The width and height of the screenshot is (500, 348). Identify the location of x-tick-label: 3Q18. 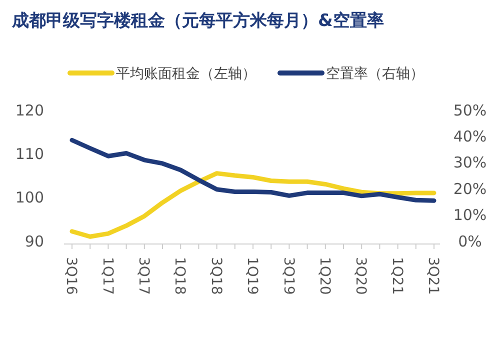
(216, 276).